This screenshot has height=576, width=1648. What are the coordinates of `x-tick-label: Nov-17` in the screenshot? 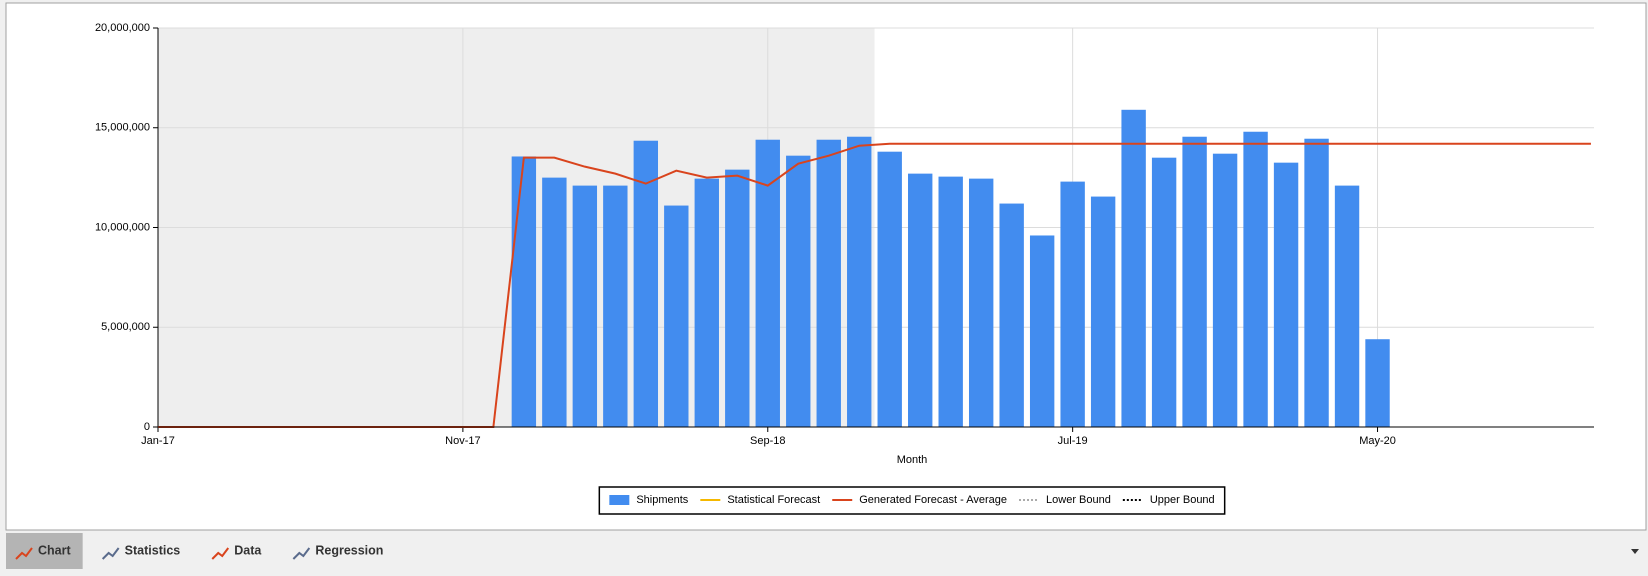 It's located at (462, 441).